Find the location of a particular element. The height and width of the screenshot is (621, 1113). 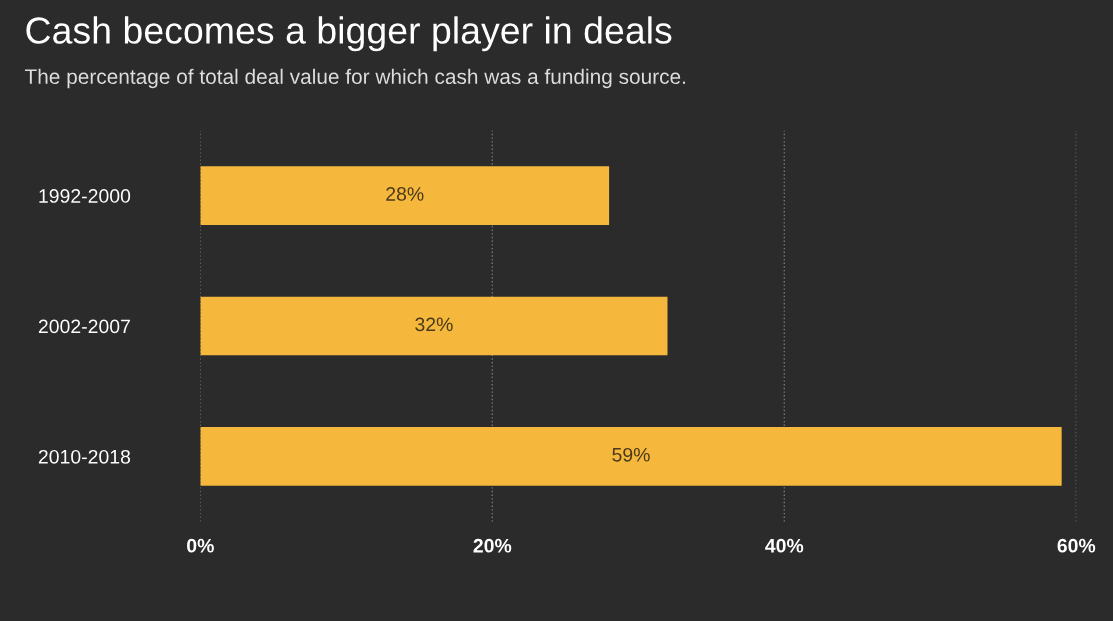

data-label: 28% is located at coordinates (405, 194).